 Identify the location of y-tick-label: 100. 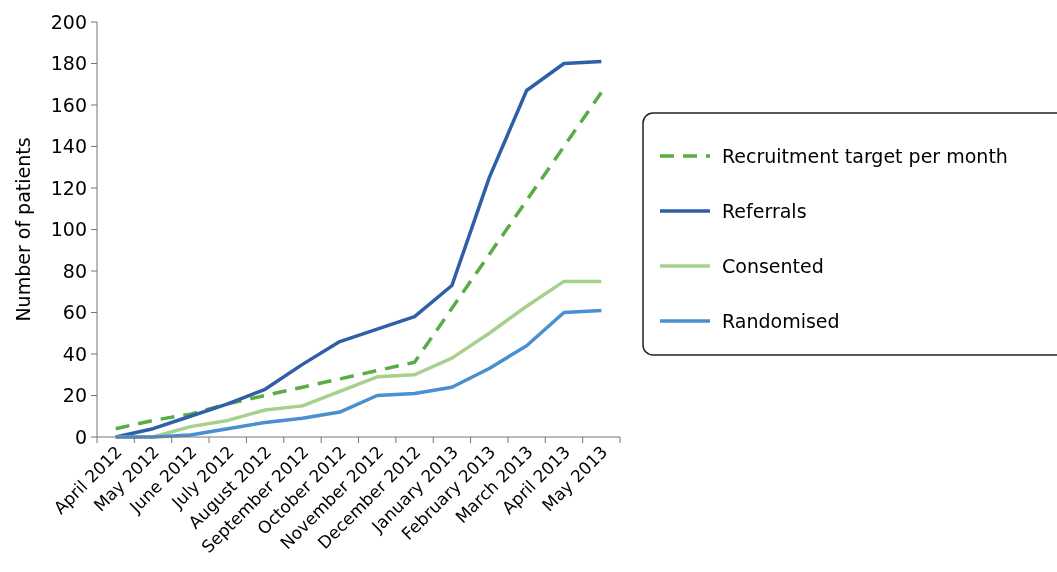
(68, 229).